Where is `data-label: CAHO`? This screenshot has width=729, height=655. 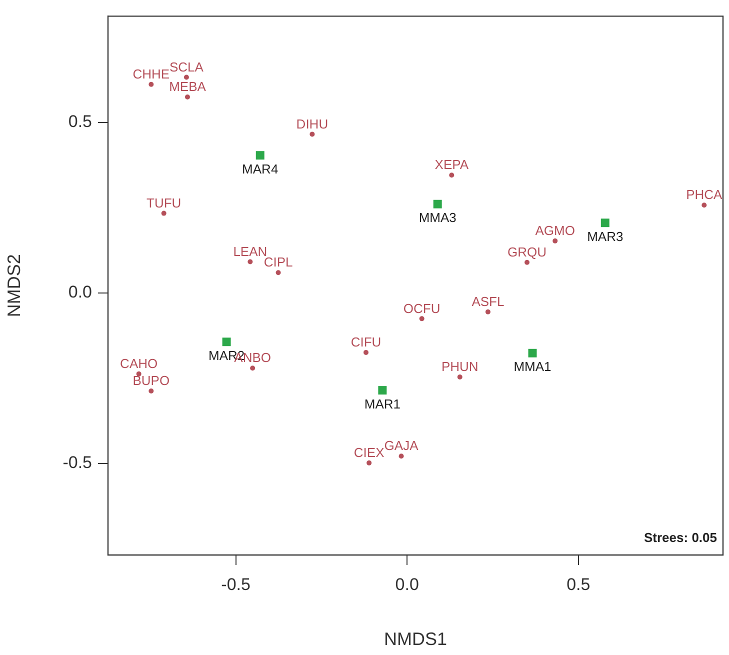 data-label: CAHO is located at coordinates (139, 363).